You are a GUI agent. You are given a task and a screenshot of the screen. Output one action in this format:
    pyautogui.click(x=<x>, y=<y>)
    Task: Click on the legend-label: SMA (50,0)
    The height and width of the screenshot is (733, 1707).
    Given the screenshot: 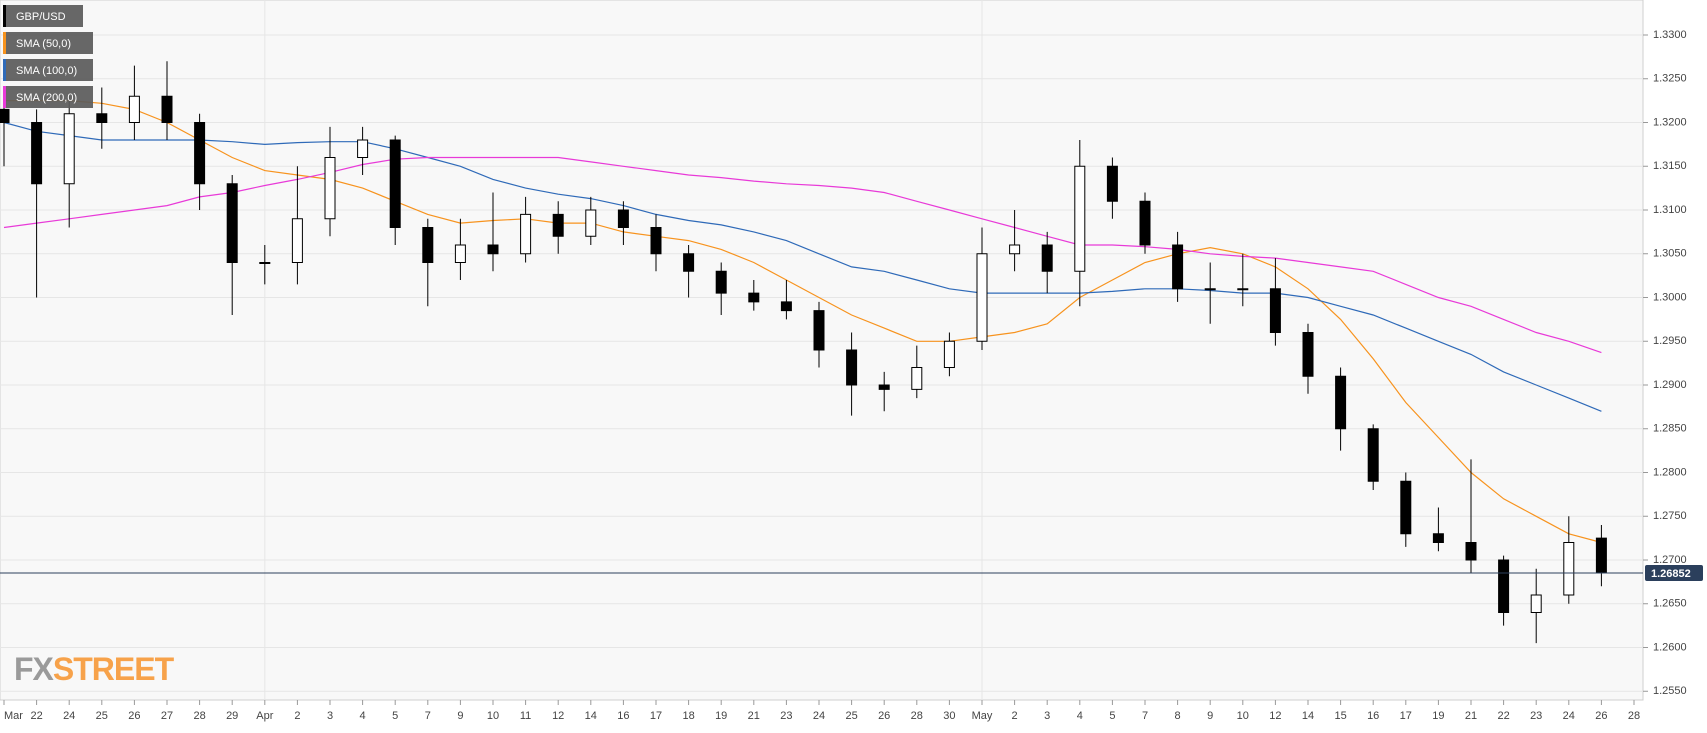 What is the action you would take?
    pyautogui.click(x=43, y=44)
    